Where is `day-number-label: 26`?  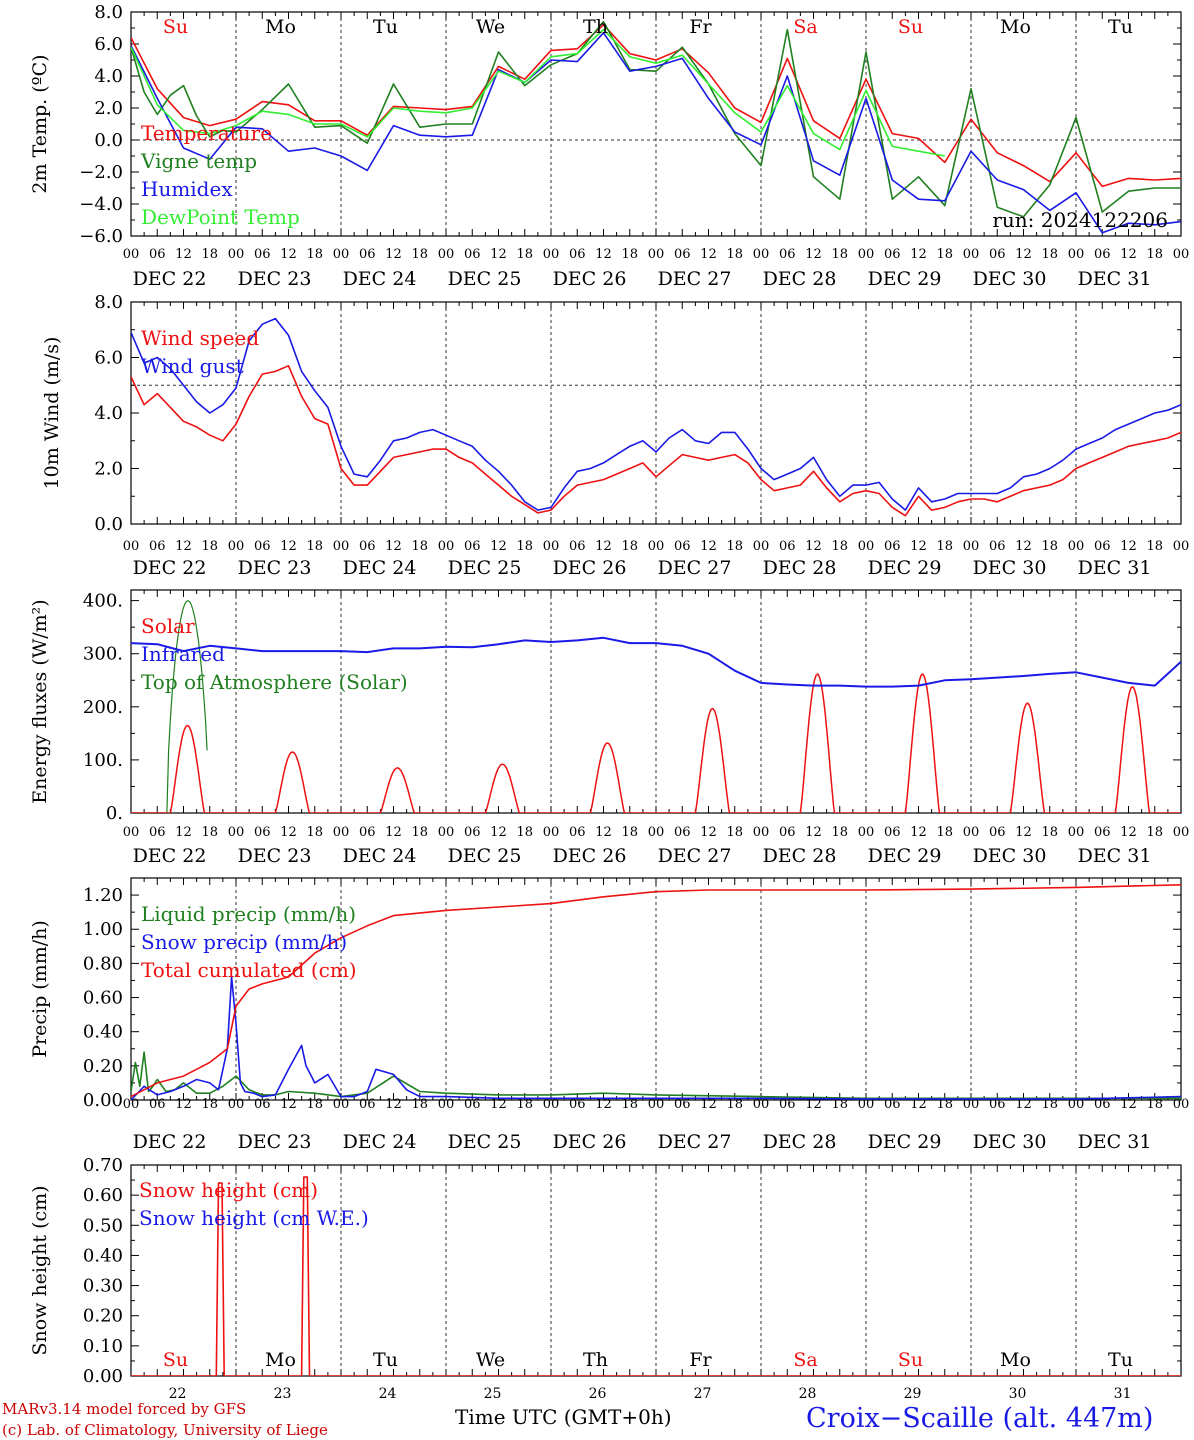
day-number-label: 26 is located at coordinates (598, 1394).